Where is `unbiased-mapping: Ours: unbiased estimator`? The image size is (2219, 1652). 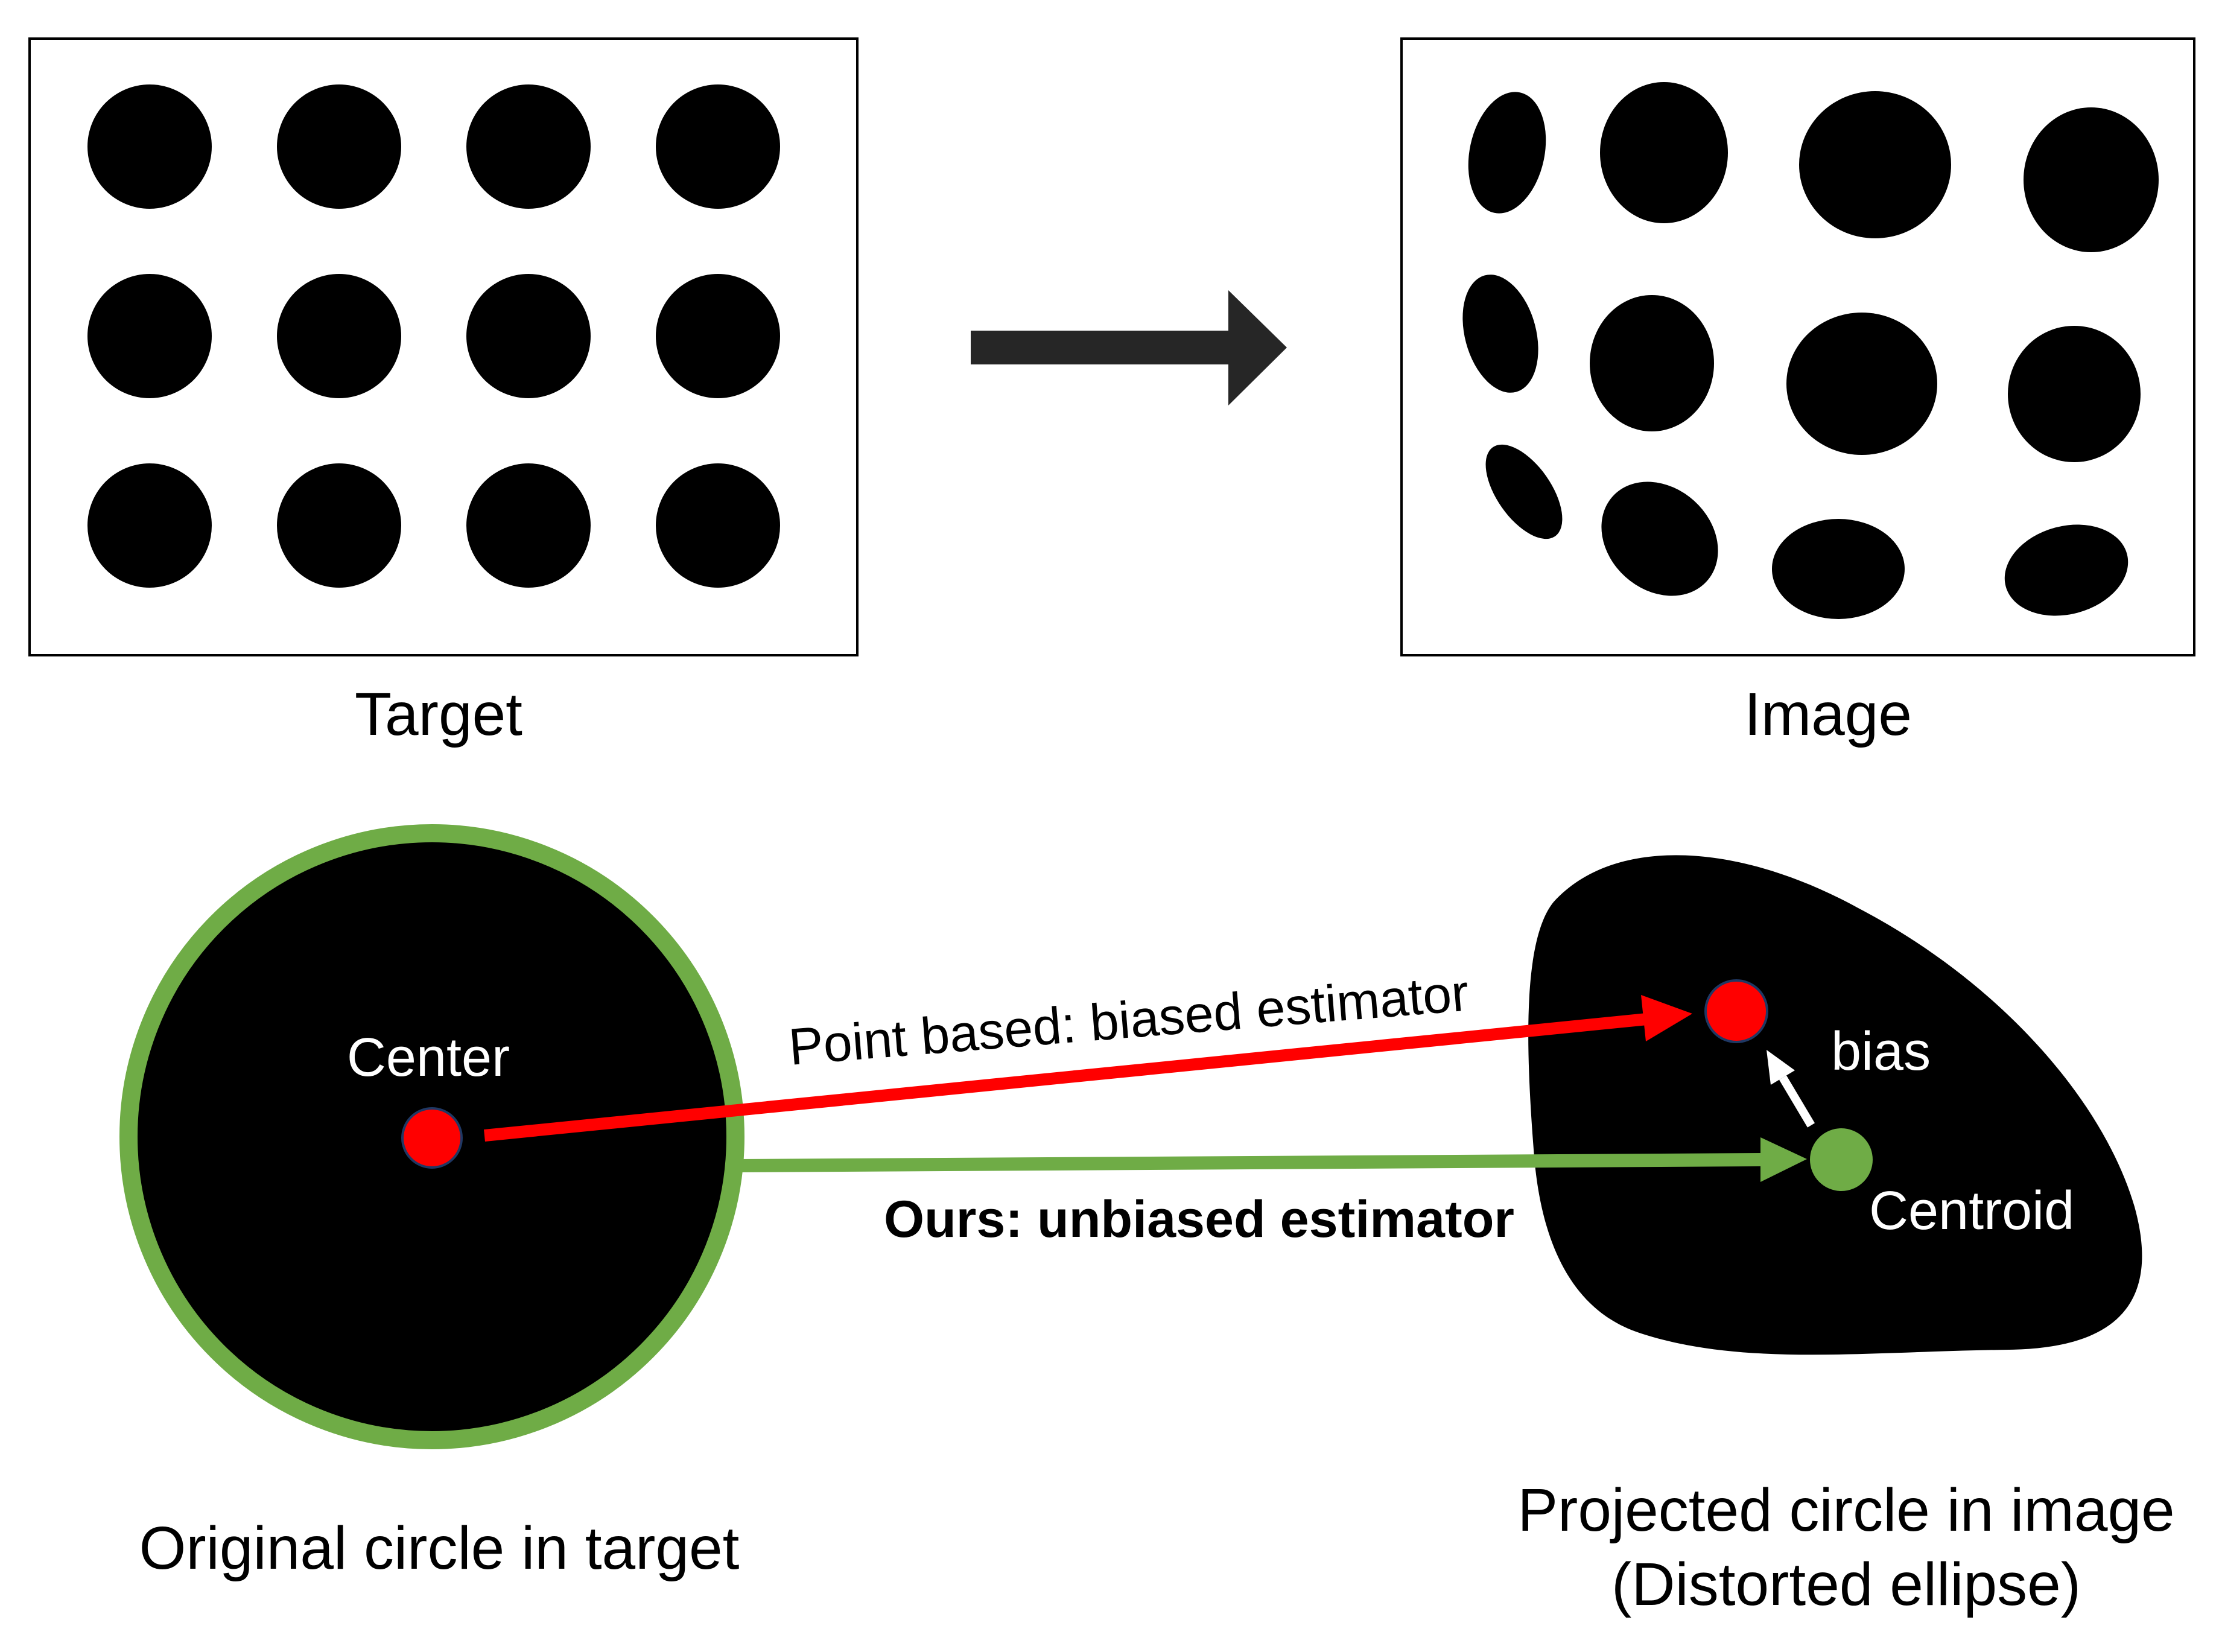 unbiased-mapping: Ours: unbiased estimator is located at coordinates (1272, 1192).